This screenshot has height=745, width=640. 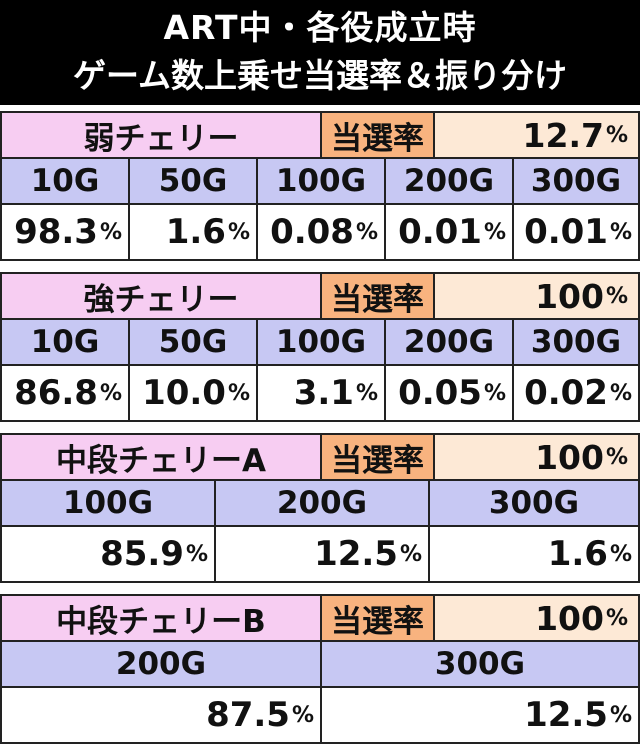 I want to click on value-cell: 0.08%, so click(x=321, y=232).